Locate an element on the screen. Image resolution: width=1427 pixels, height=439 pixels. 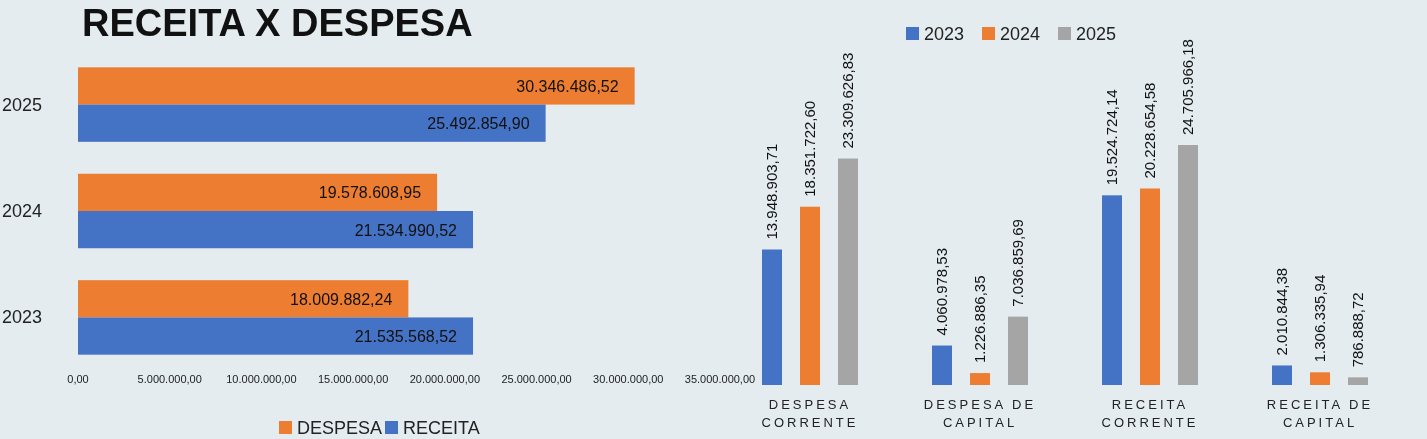
x-tick-label: 15.000.000,00 is located at coordinates (353, 379).